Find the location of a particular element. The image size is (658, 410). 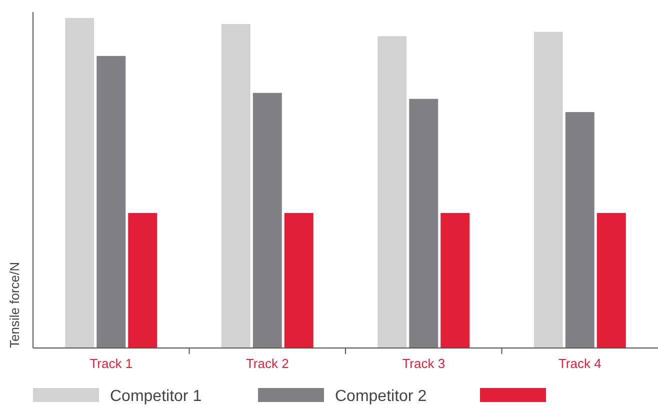

x-tick-label: Track 3 is located at coordinates (424, 363).